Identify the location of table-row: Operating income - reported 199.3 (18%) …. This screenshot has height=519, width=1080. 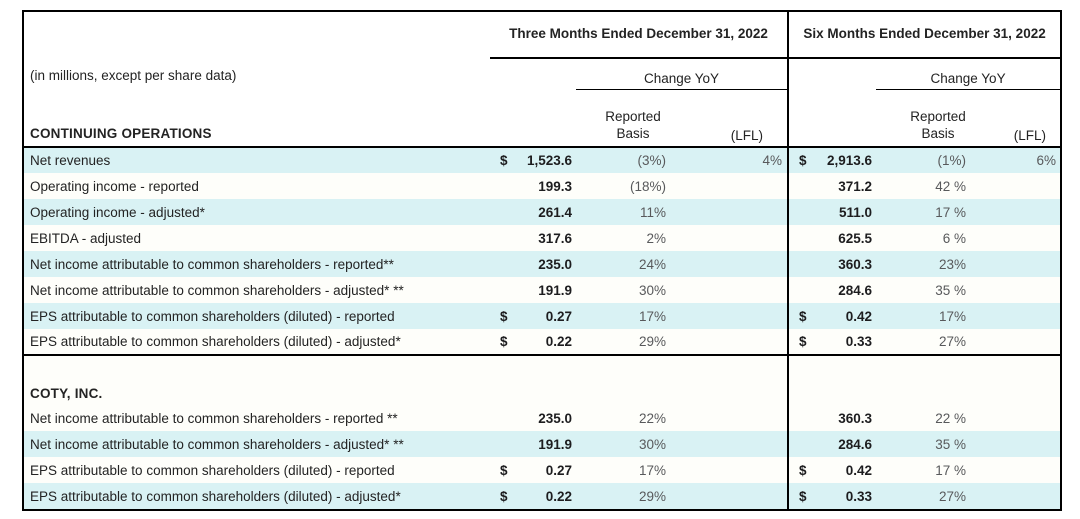
(542, 186).